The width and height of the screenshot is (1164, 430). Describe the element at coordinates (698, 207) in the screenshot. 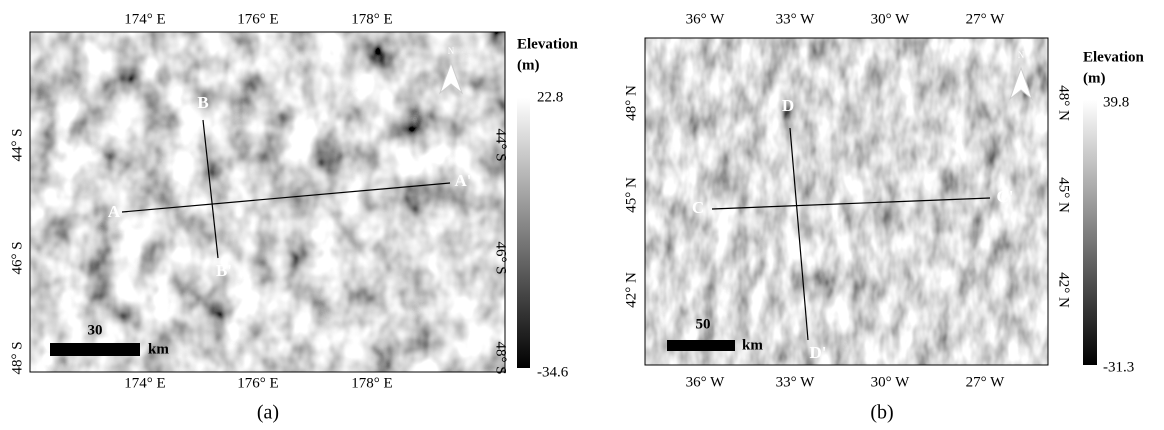

I see `profile-label: C` at that location.